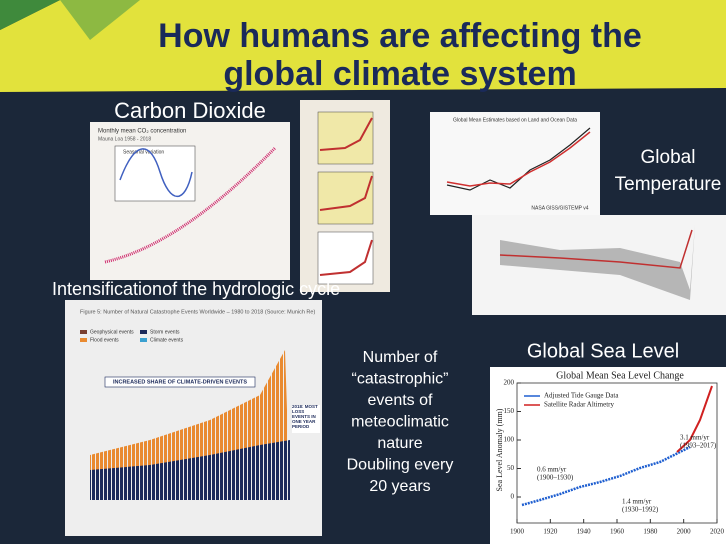 This screenshot has width=726, height=544. Describe the element at coordinates (399, 486) in the screenshot. I see `description-line: 20 years` at that location.